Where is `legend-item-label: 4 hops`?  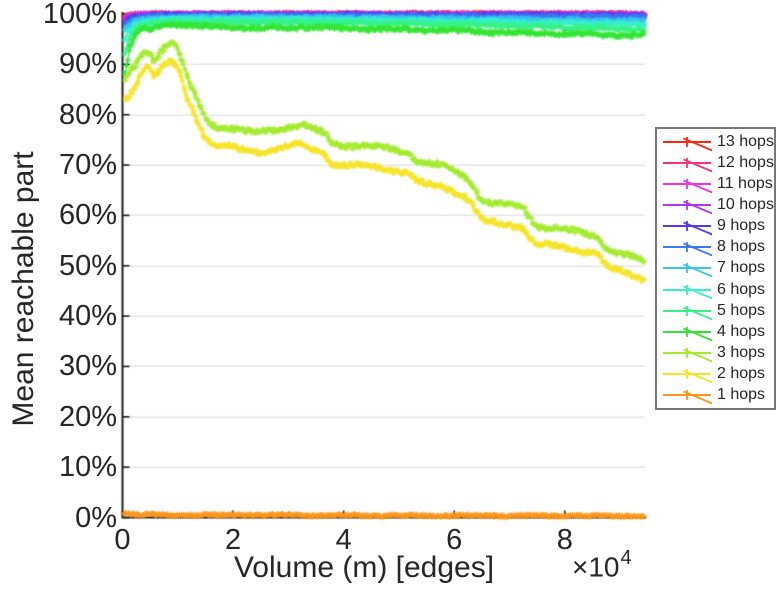 legend-item-label: 4 hops is located at coordinates (741, 331).